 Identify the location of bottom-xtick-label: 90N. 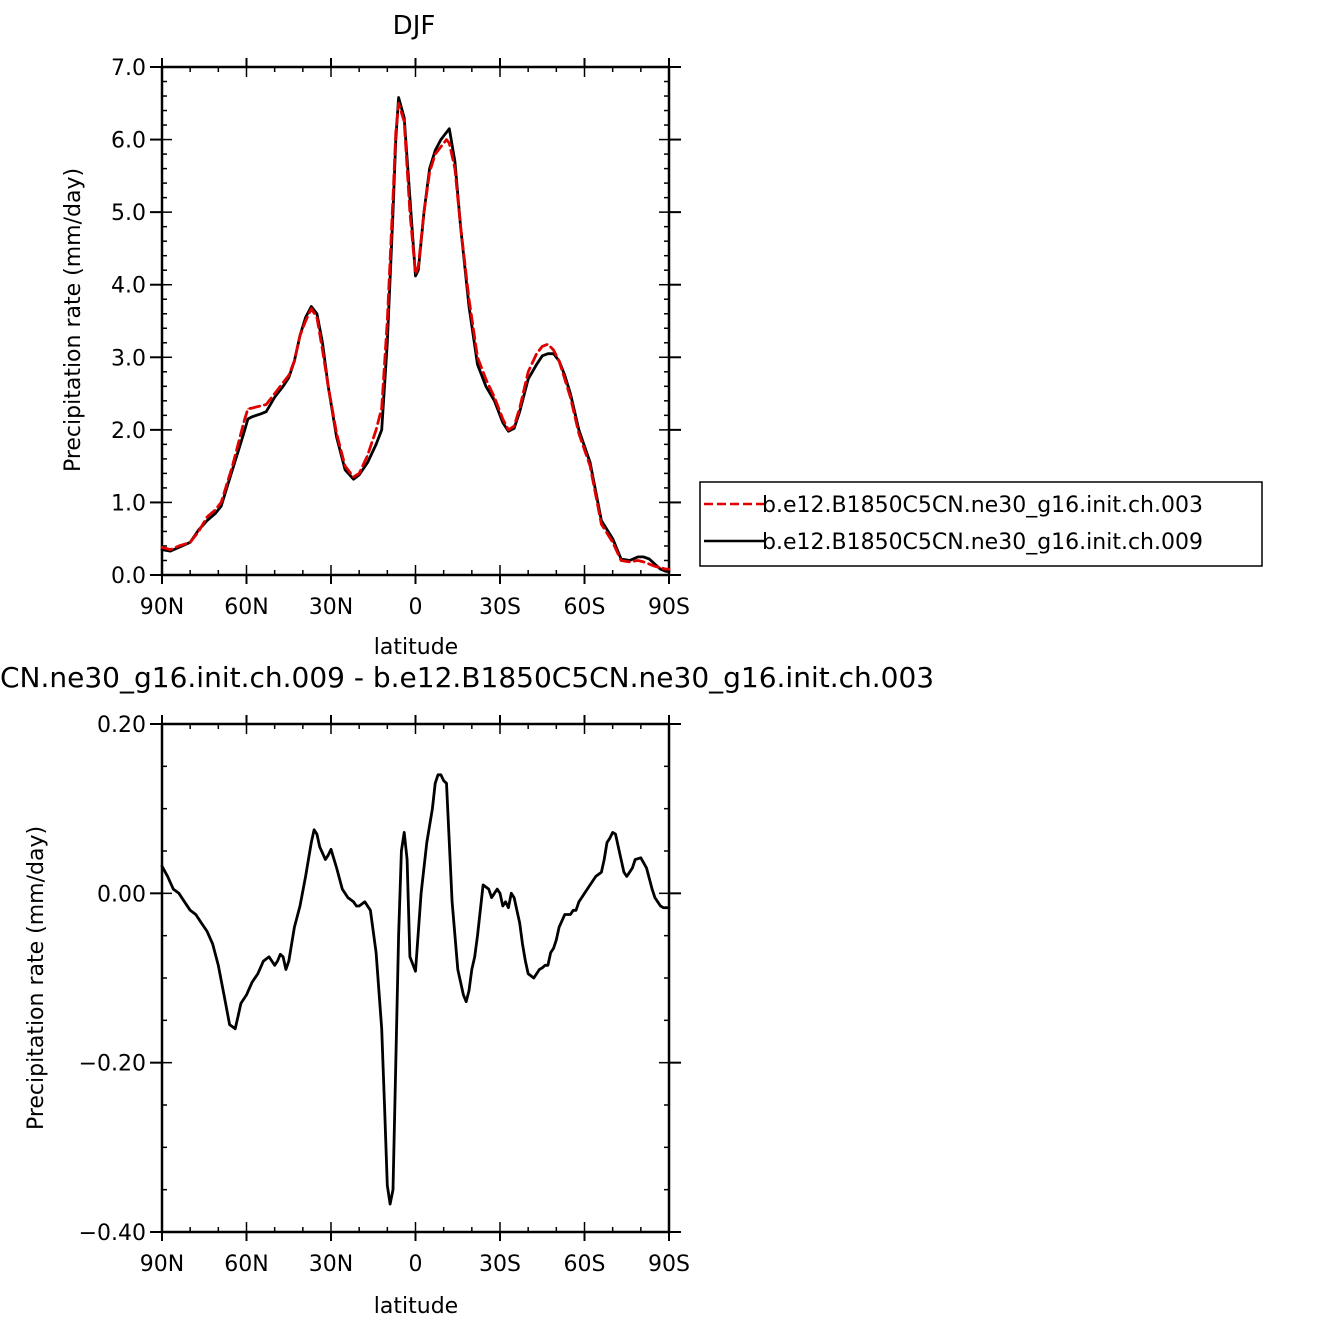
(162, 1264).